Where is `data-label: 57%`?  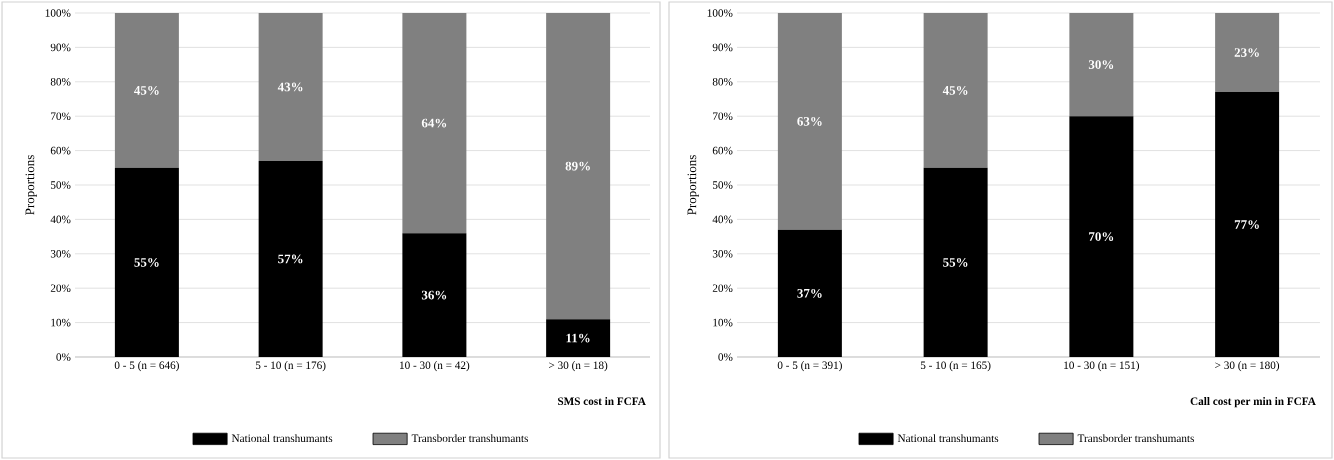
data-label: 57% is located at coordinates (290, 259).